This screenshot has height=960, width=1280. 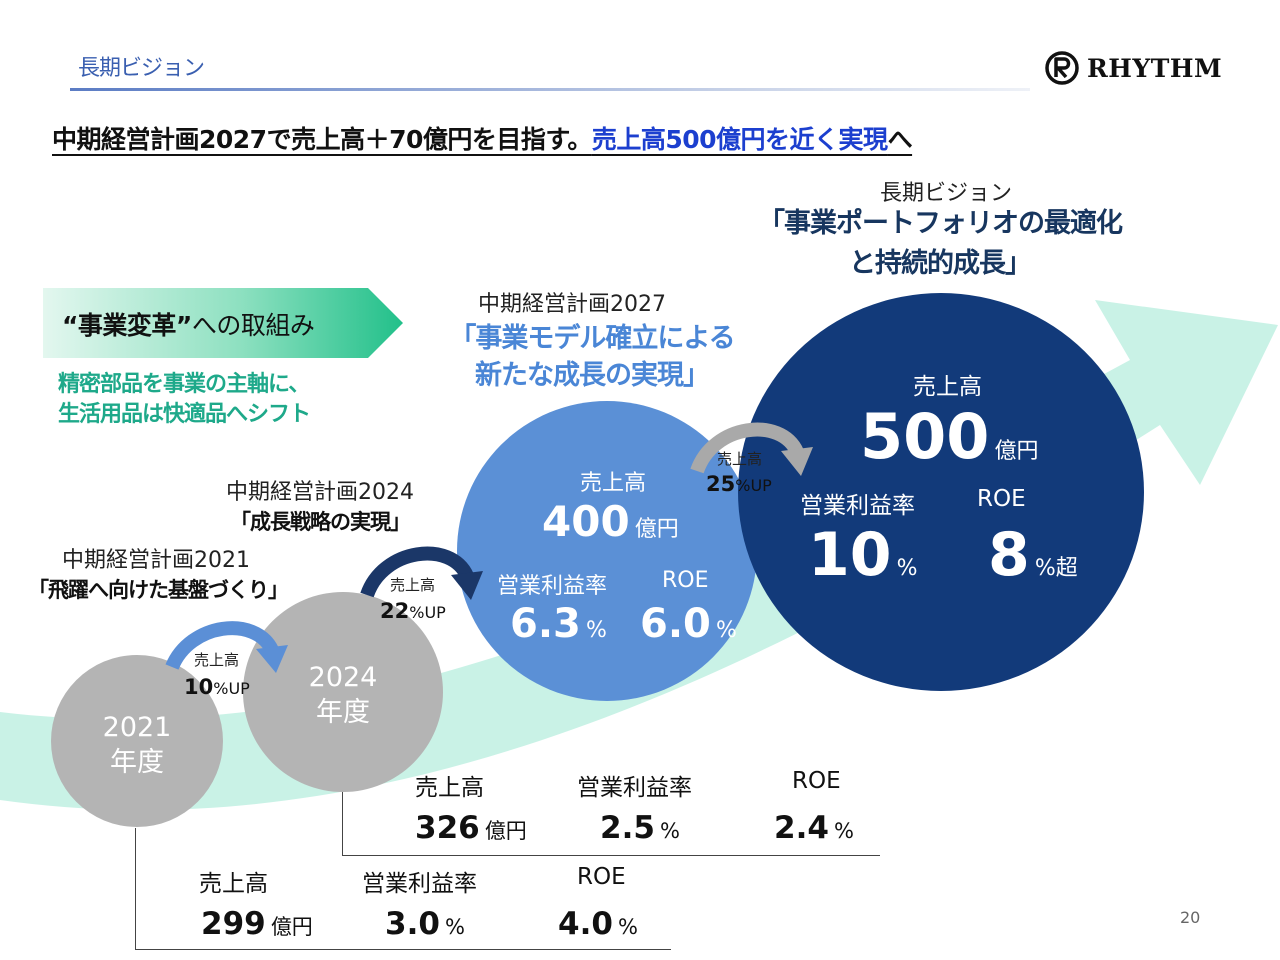 What do you see at coordinates (184, 400) in the screenshot?
I see `strategy-note: 精密部品を事業の主軸に、 生活用品は快適品へシフト` at bounding box center [184, 400].